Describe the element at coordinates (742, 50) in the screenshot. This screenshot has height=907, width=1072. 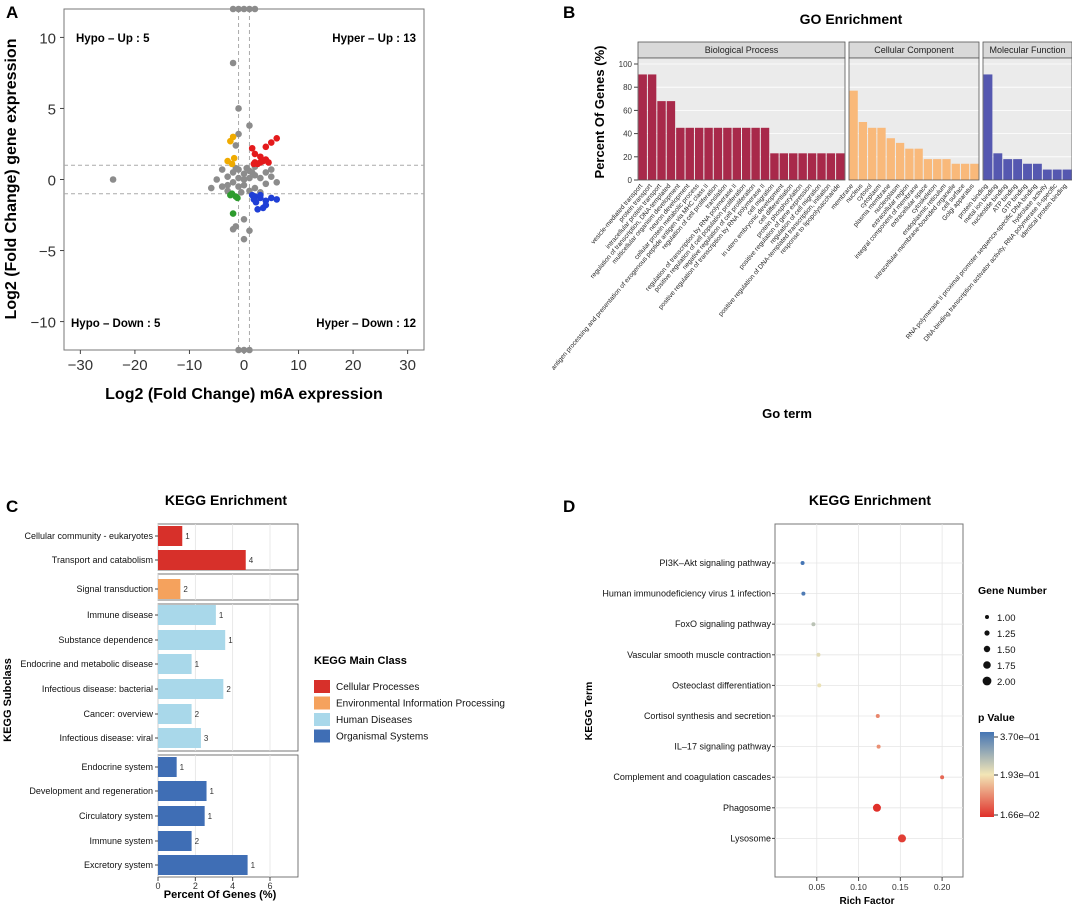
I see `facet-label: Biological Process` at that location.